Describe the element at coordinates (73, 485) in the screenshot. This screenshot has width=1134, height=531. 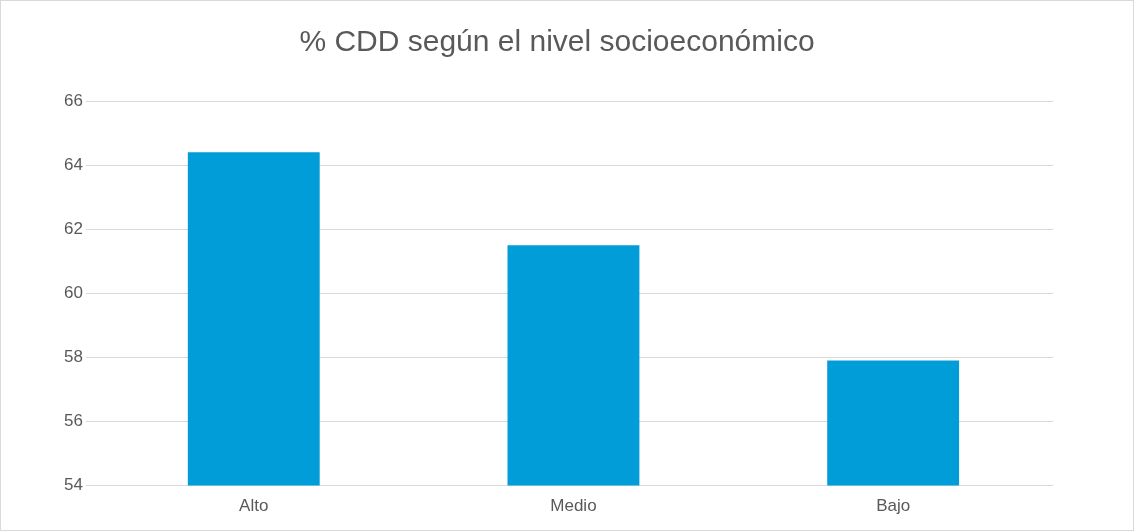
I see `y-tick-label: 54` at that location.